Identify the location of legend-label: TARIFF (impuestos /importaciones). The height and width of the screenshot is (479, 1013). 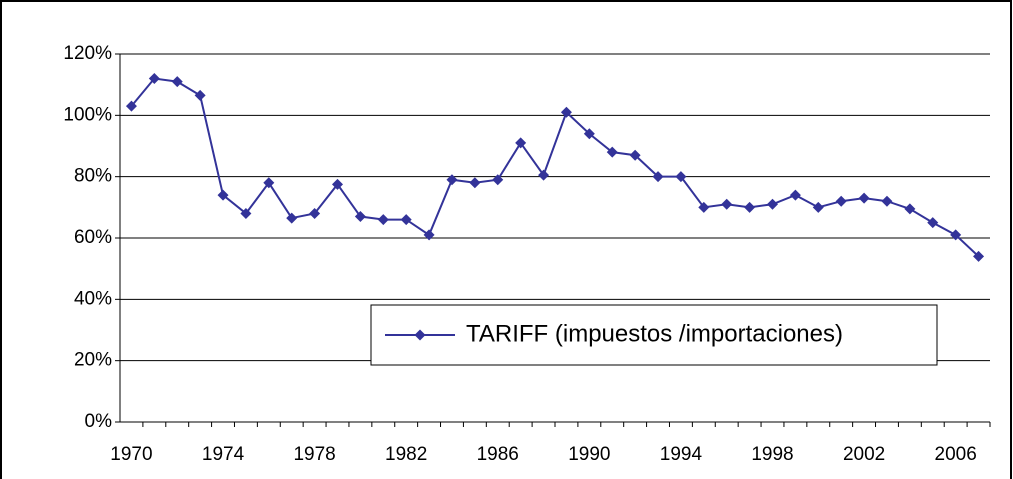
(654, 333).